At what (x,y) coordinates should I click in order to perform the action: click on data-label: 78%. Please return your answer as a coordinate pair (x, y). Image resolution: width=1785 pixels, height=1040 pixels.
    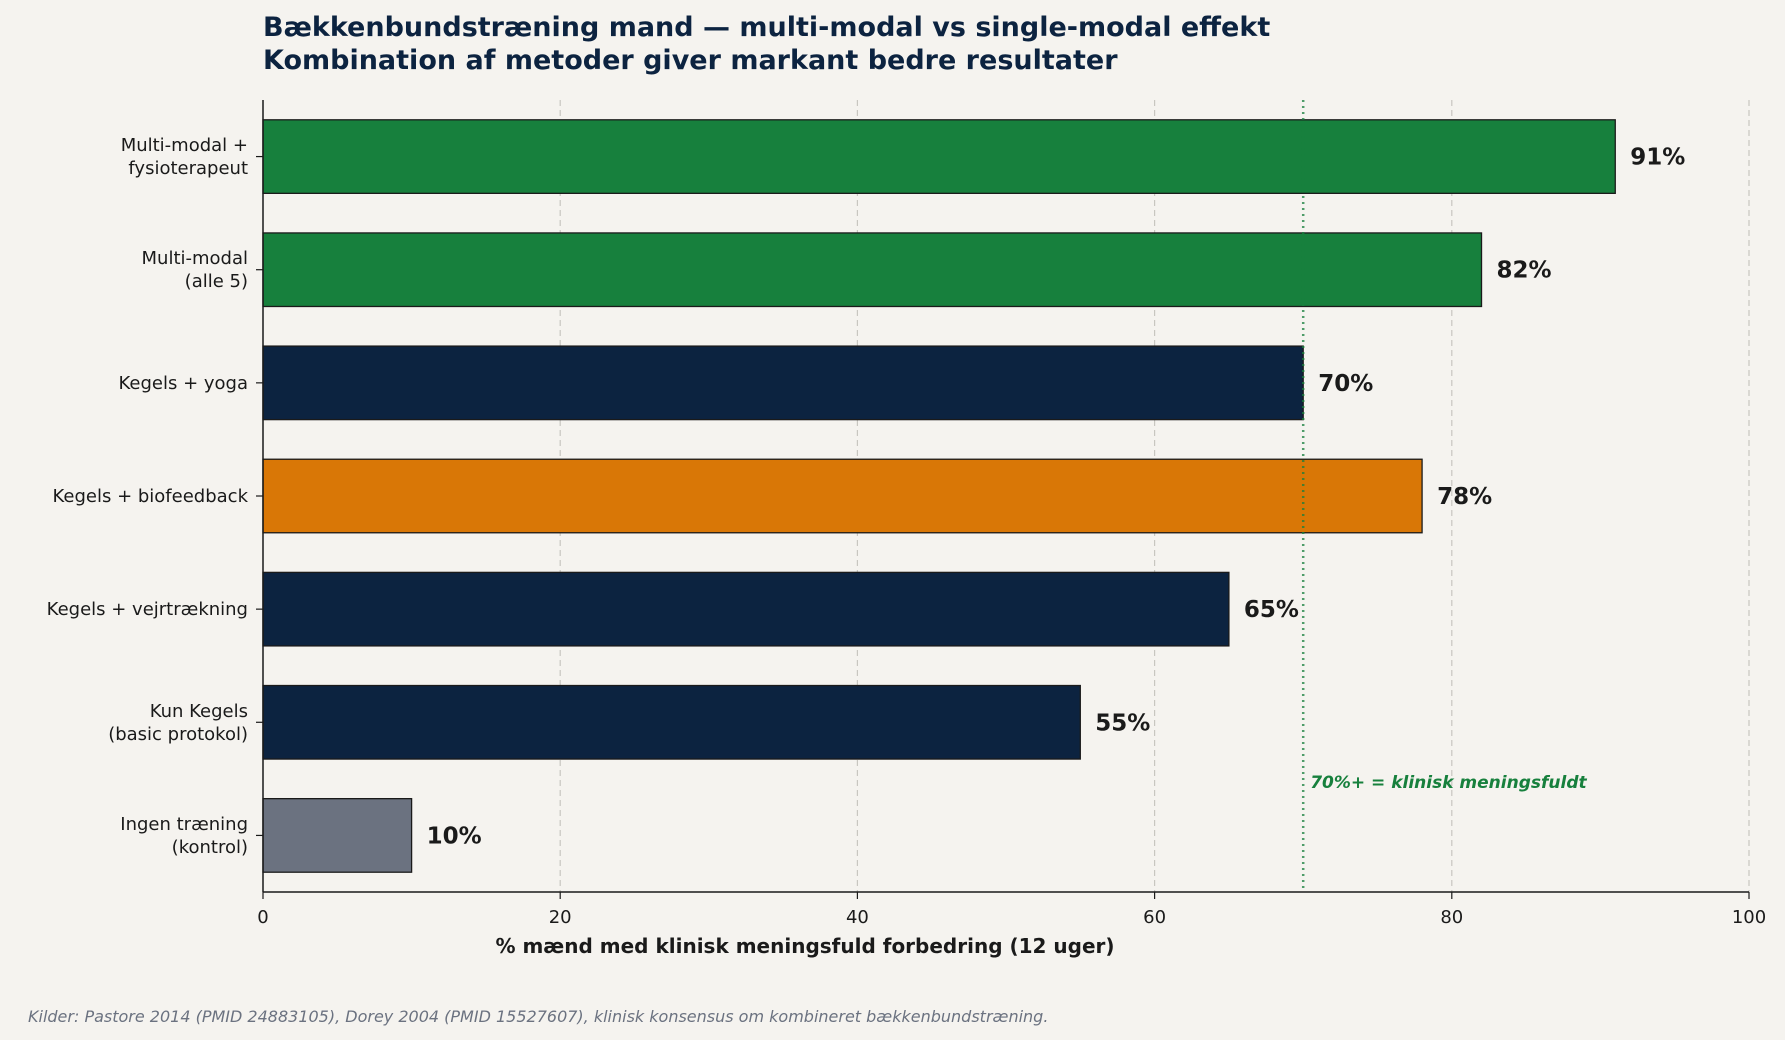
    Looking at the image, I should click on (1464, 497).